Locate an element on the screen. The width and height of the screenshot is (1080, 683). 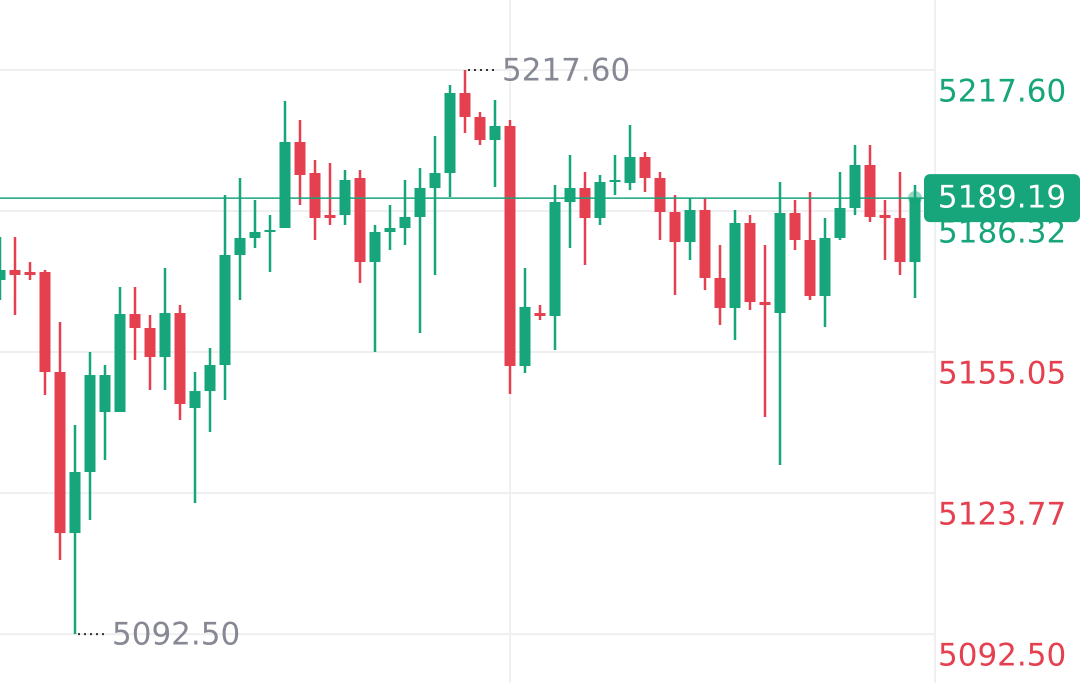
last-price-box is located at coordinates (1002, 198).